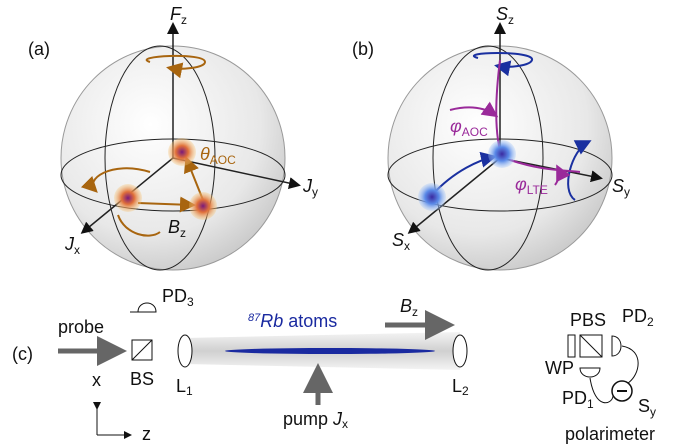 This screenshot has width=676, height=448. Describe the element at coordinates (537, 190) in the screenshot. I see `subscript: LTE` at that location.